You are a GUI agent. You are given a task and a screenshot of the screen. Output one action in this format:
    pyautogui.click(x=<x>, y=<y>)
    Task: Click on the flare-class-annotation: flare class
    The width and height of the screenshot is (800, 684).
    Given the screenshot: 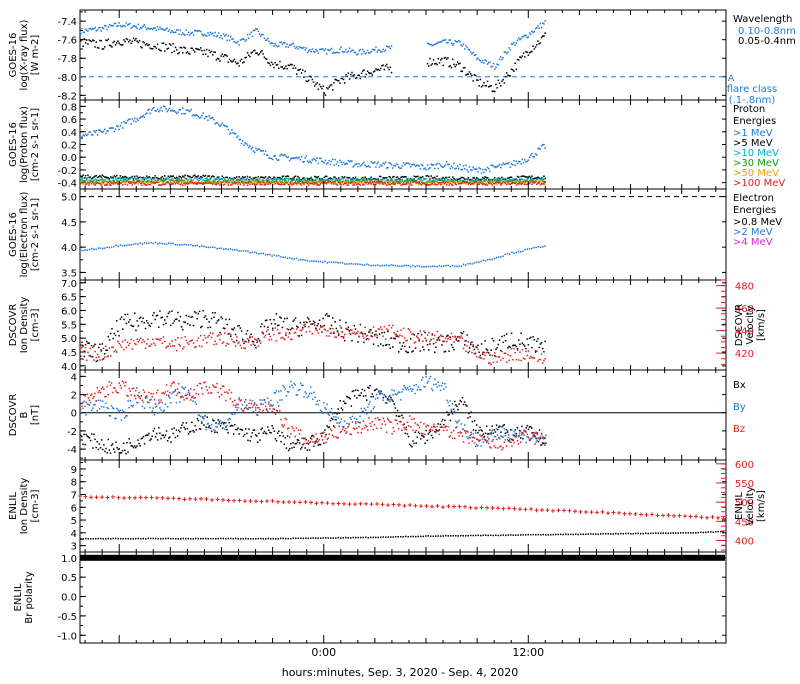 What is the action you would take?
    pyautogui.click(x=752, y=89)
    